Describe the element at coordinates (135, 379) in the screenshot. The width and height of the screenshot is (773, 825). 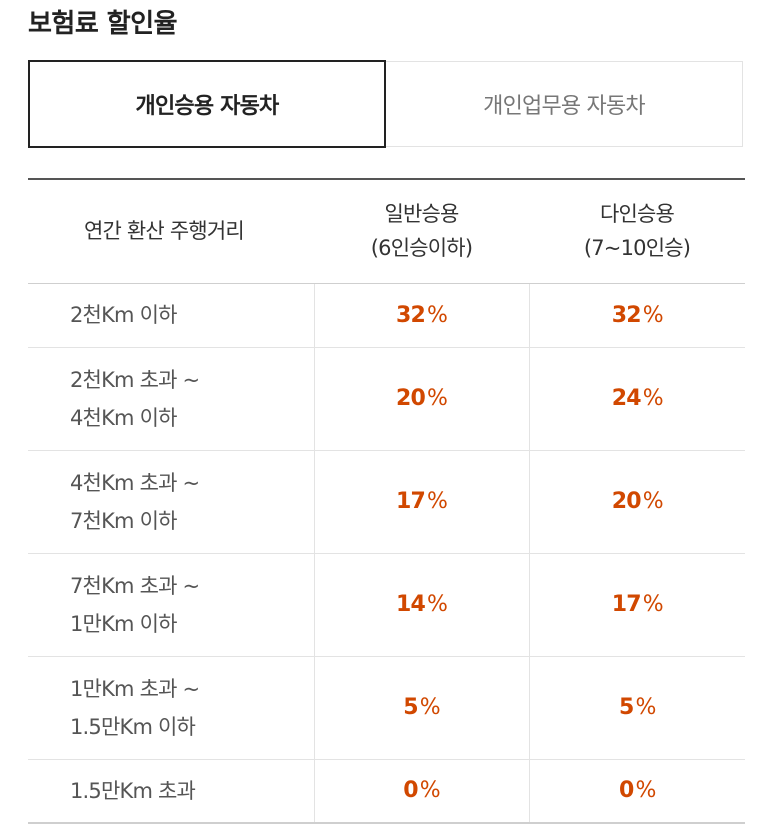
I see `distance-range-line1: 2천Km 초과 ~` at that location.